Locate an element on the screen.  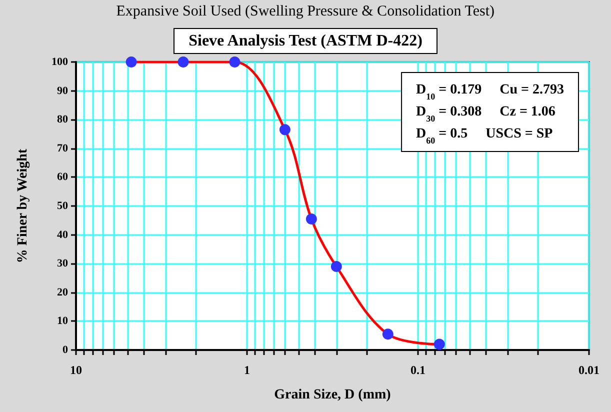
y-tick-label: 100 is located at coordinates (60, 62).